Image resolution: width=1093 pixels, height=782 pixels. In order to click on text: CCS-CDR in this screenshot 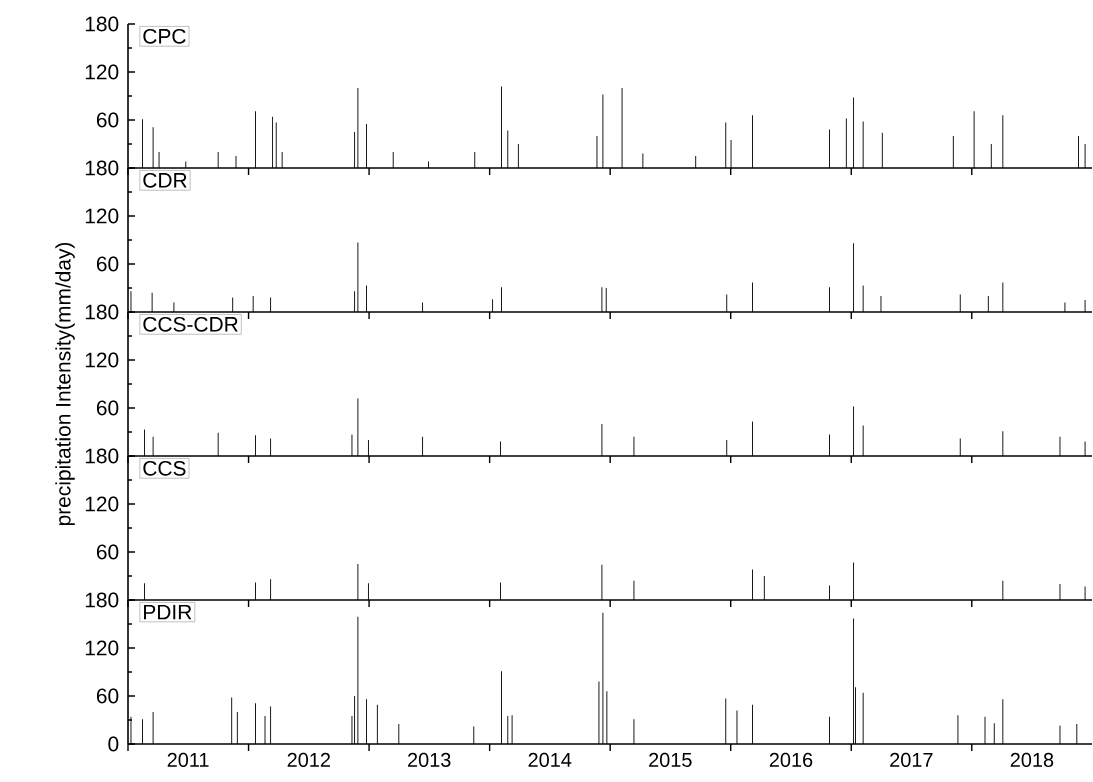, I will do `click(190, 324)`.